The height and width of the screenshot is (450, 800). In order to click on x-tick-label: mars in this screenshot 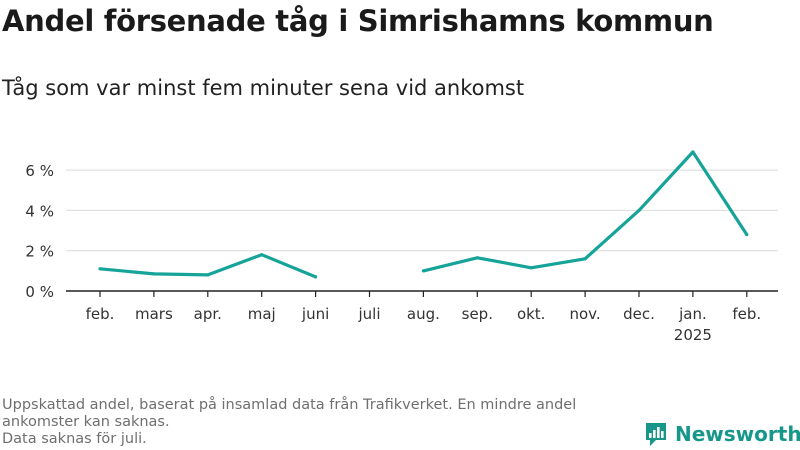, I will do `click(154, 314)`.